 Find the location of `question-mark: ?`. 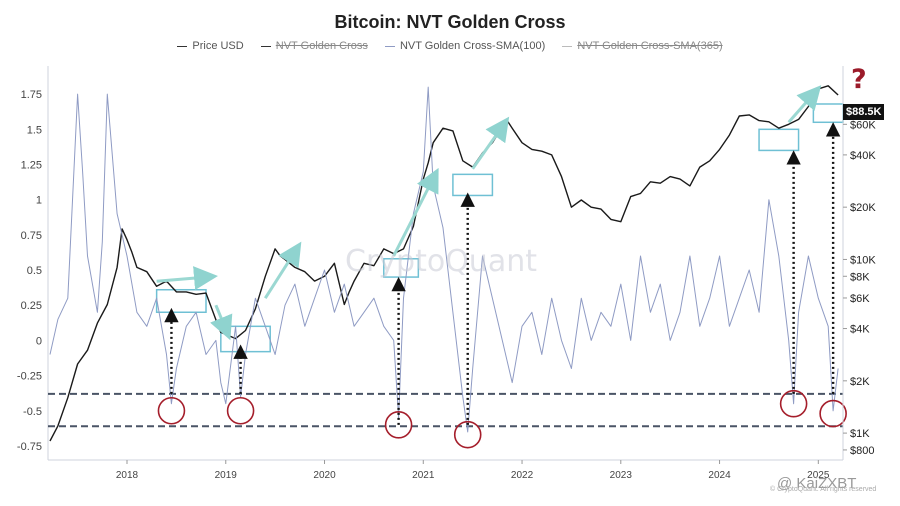

question-mark: ? is located at coordinates (859, 79).